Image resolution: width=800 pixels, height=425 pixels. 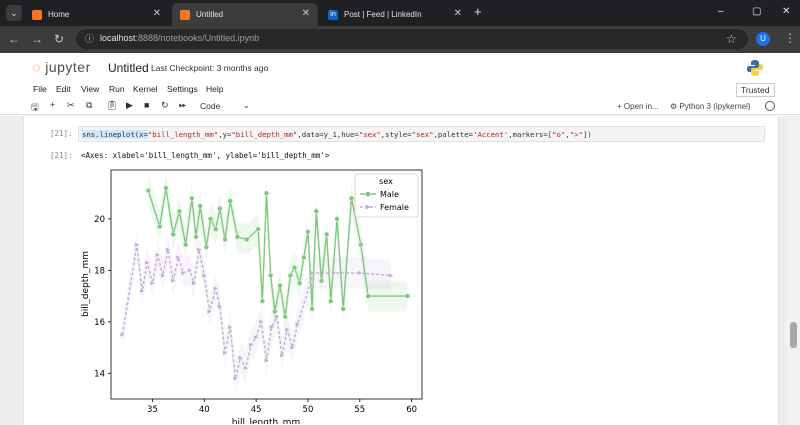 What do you see at coordinates (36, 67) in the screenshot?
I see `jupyter-swirl-icon: ◌` at bounding box center [36, 67].